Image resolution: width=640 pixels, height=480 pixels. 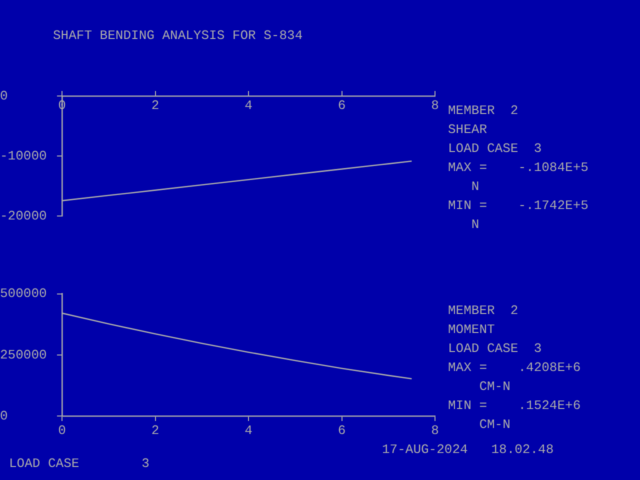 I want to click on text: MOMENT, so click(x=472, y=330).